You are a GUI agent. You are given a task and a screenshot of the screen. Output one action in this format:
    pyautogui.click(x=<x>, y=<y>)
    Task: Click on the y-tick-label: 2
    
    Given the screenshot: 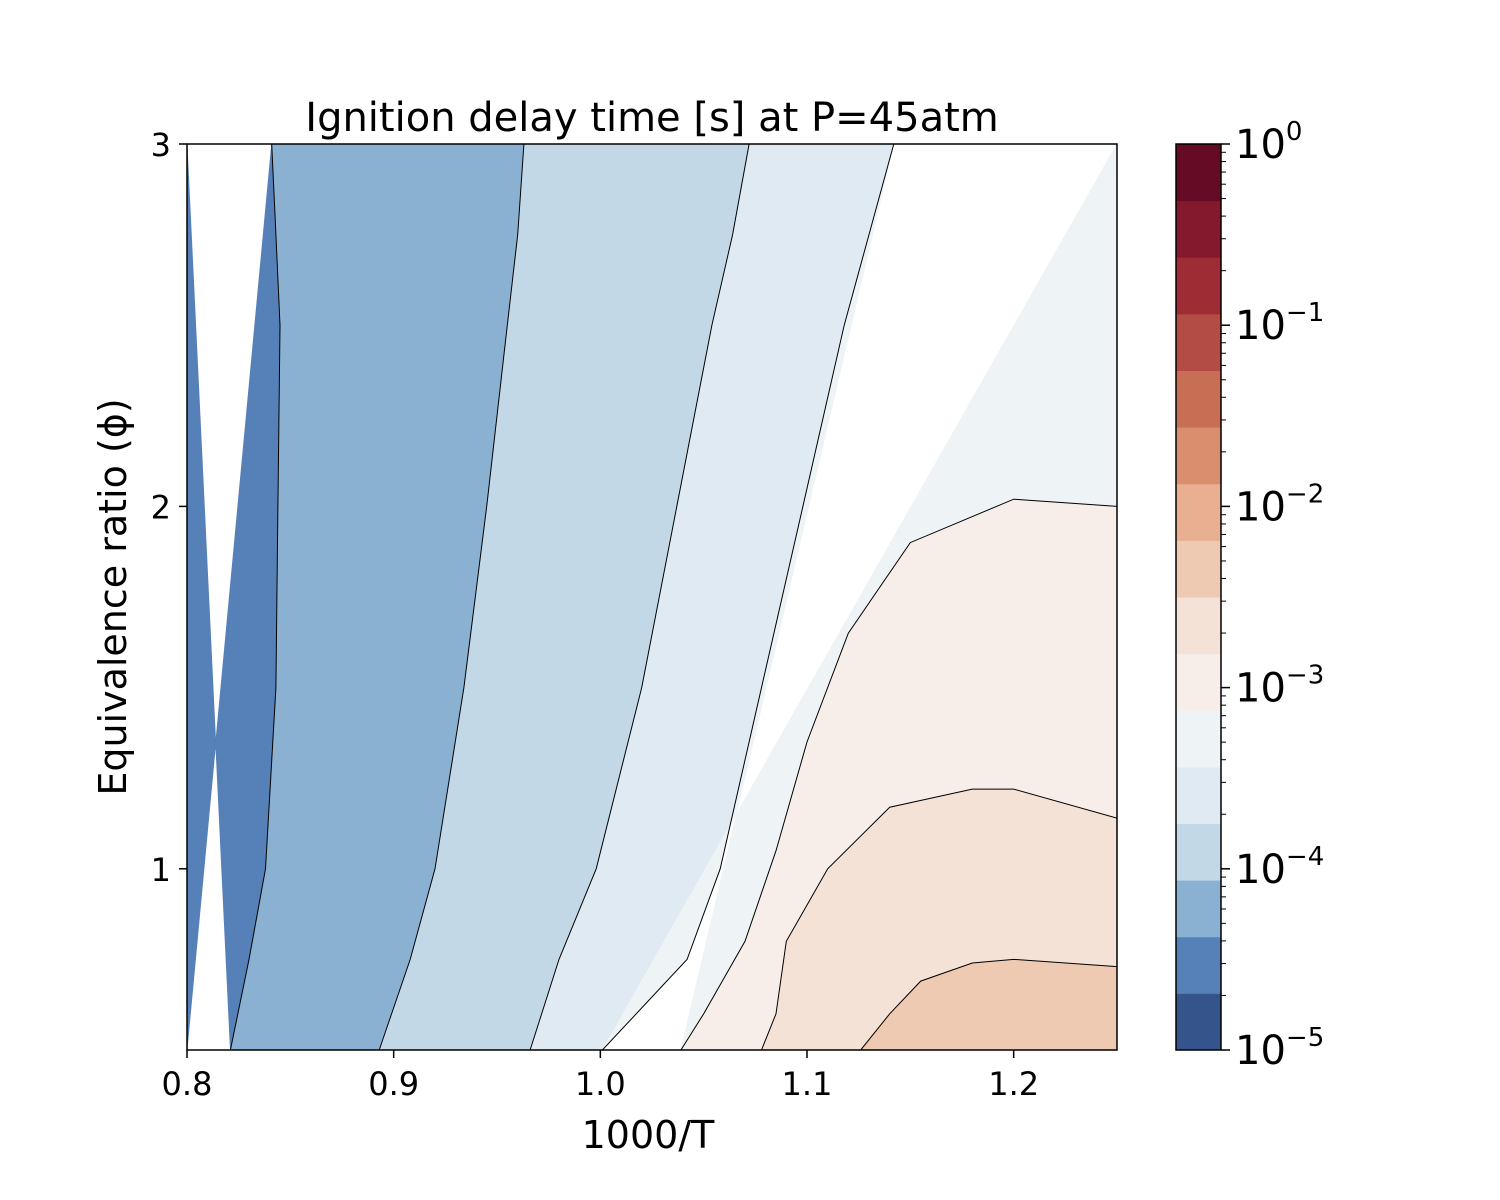 What is the action you would take?
    pyautogui.click(x=161, y=507)
    